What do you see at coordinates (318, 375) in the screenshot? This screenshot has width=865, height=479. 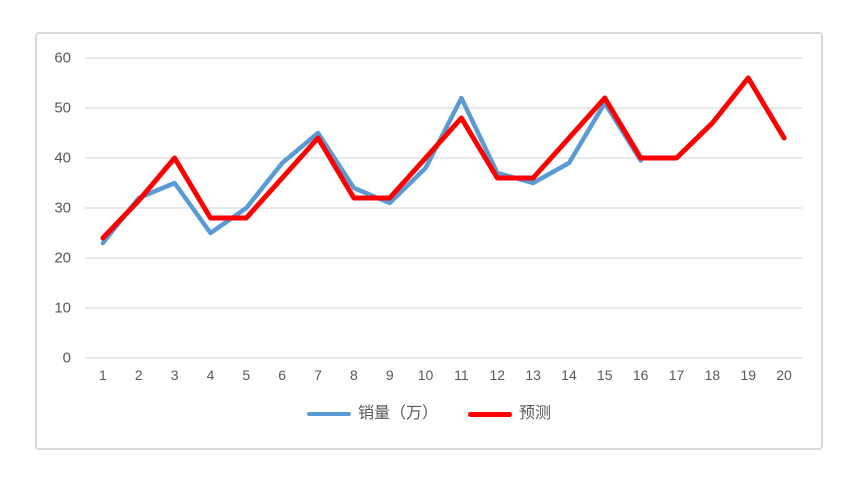 I see `x-tick-label: 7` at bounding box center [318, 375].